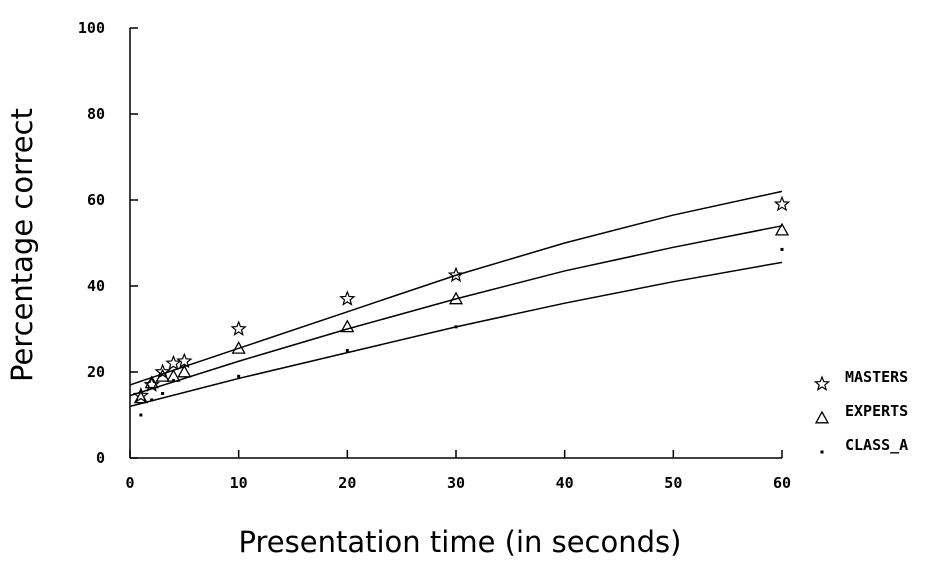  What do you see at coordinates (456, 483) in the screenshot?
I see `x-tick-label: 30` at bounding box center [456, 483].